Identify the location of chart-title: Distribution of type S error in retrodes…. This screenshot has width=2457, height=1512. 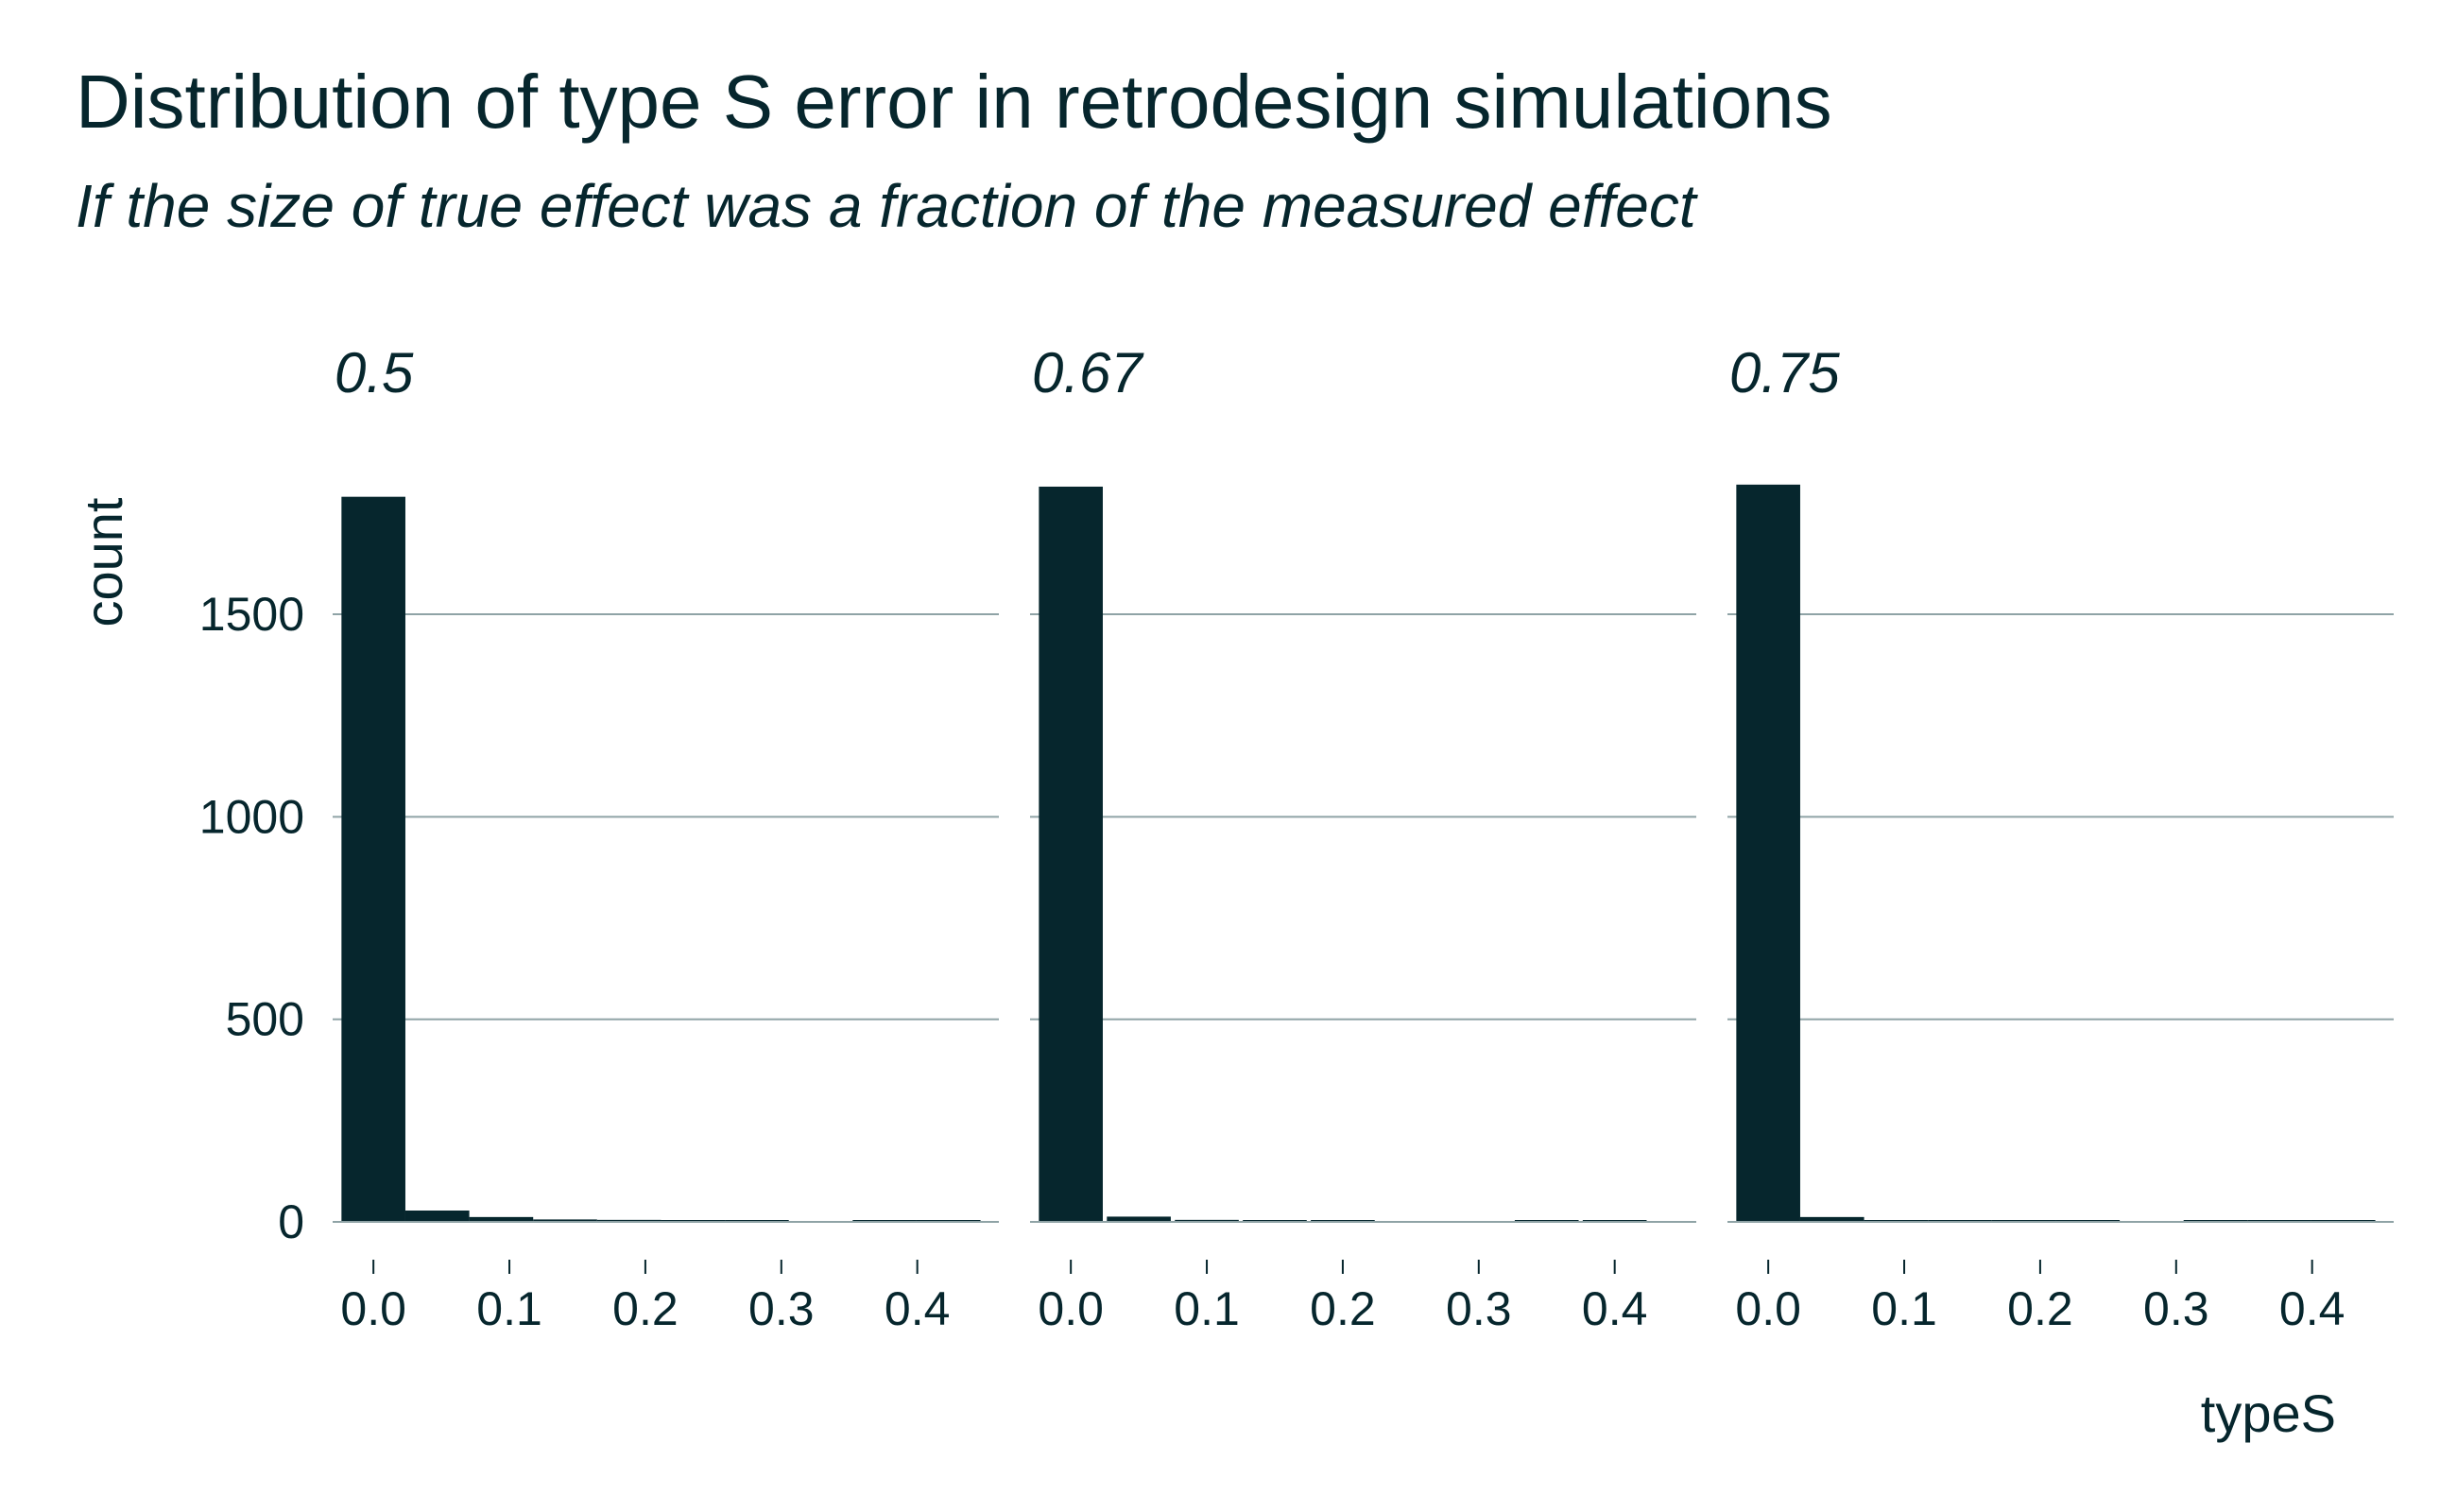
(954, 102).